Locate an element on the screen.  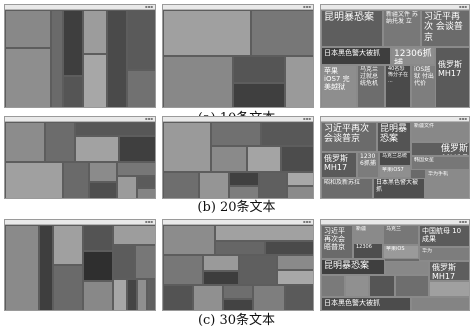
topic-label: 苹果iOS7 is located at coordinates (393, 170).